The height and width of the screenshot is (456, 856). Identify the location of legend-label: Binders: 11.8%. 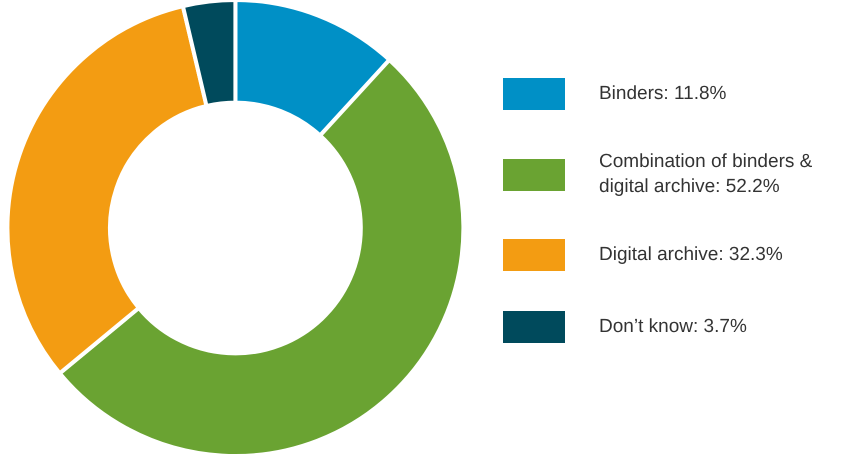
(663, 94).